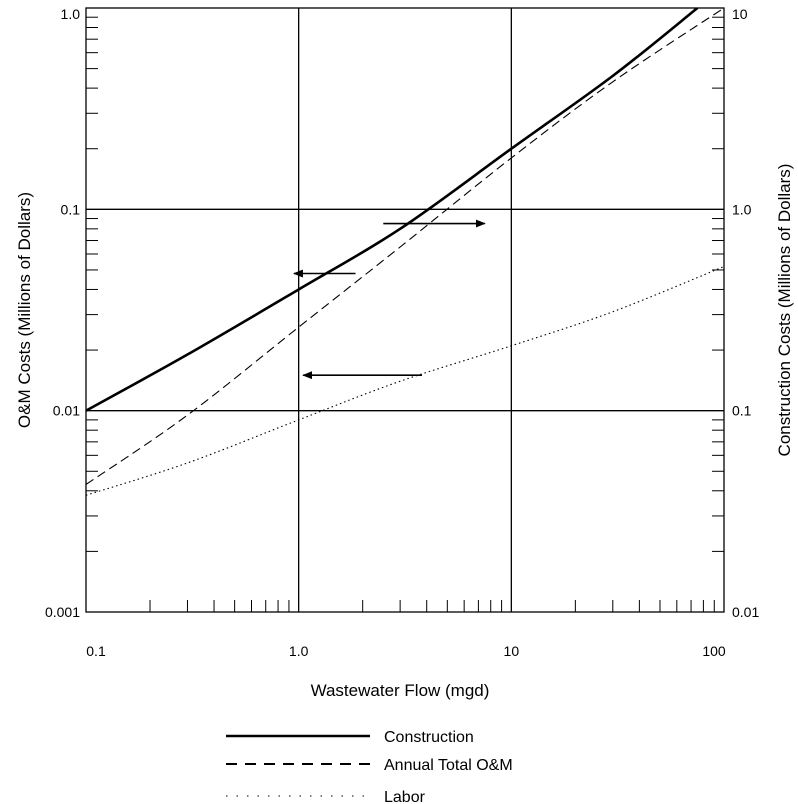  Describe the element at coordinates (299, 651) in the screenshot. I see `x-tick-label: 1.0` at that location.